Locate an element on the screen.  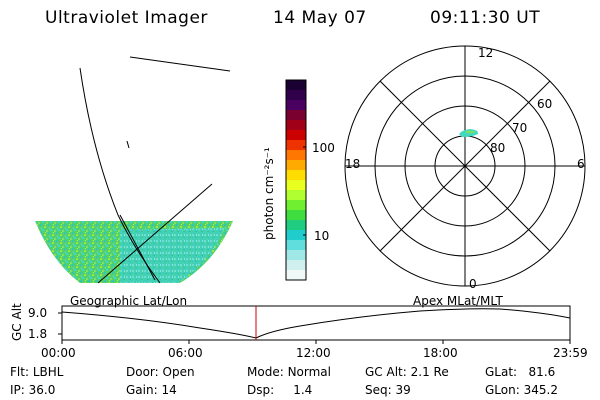
time-tick-0000: 00:00 is located at coordinates (58, 353).